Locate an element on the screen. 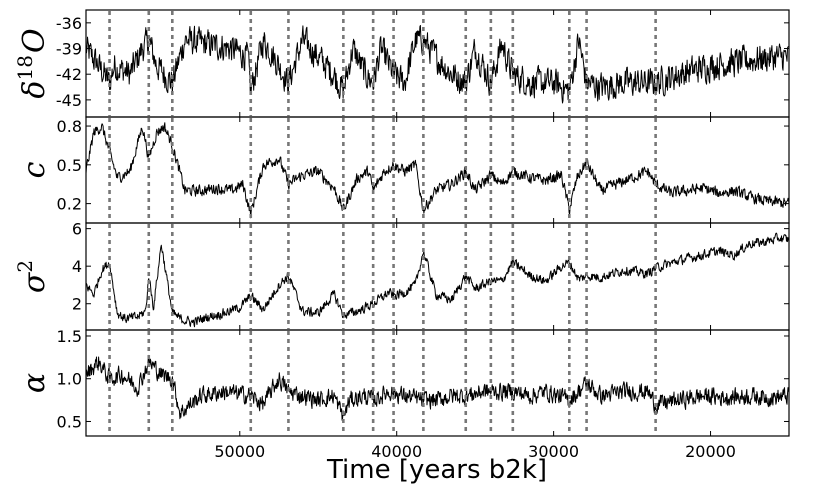 The width and height of the screenshot is (830, 485). y-label-superscript: 2 is located at coordinates (25, 266).